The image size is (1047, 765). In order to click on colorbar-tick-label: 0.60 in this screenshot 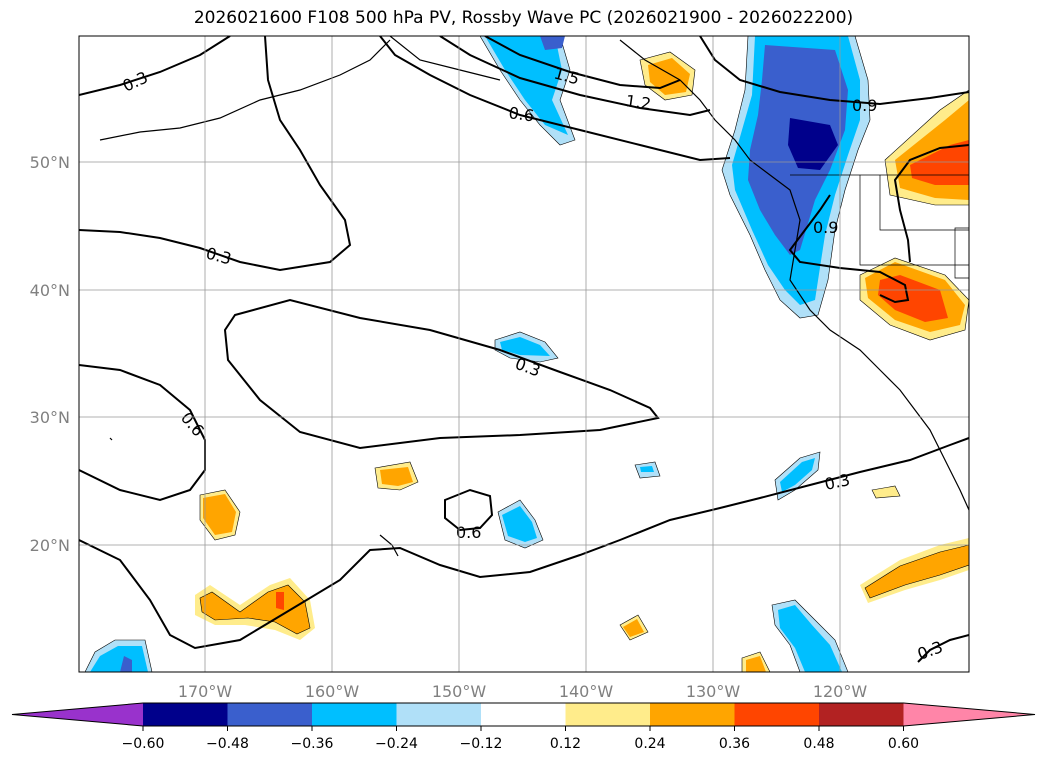, I will do `click(903, 744)`.